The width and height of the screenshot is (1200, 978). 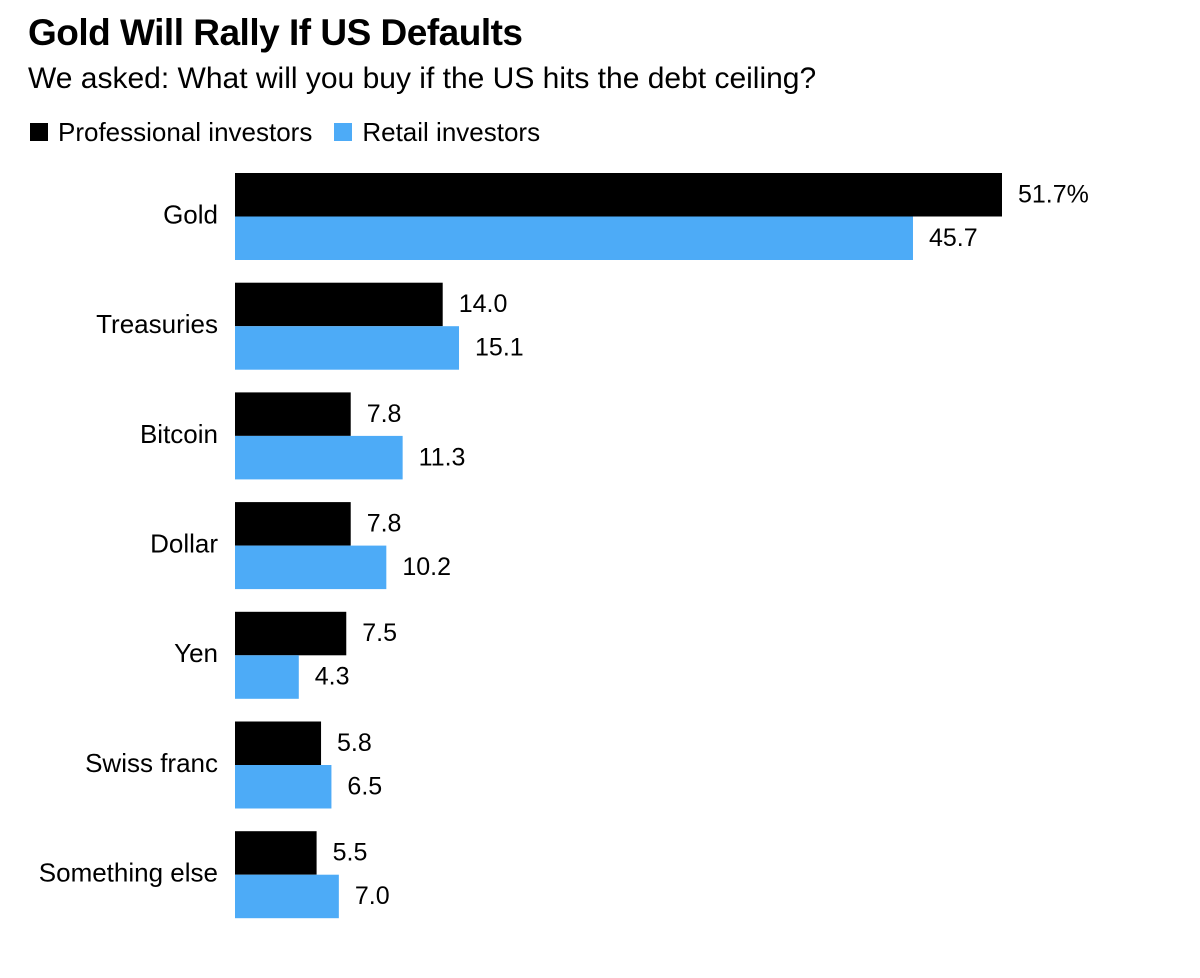 What do you see at coordinates (291, 633) in the screenshot?
I see `bar-professional-yen` at bounding box center [291, 633].